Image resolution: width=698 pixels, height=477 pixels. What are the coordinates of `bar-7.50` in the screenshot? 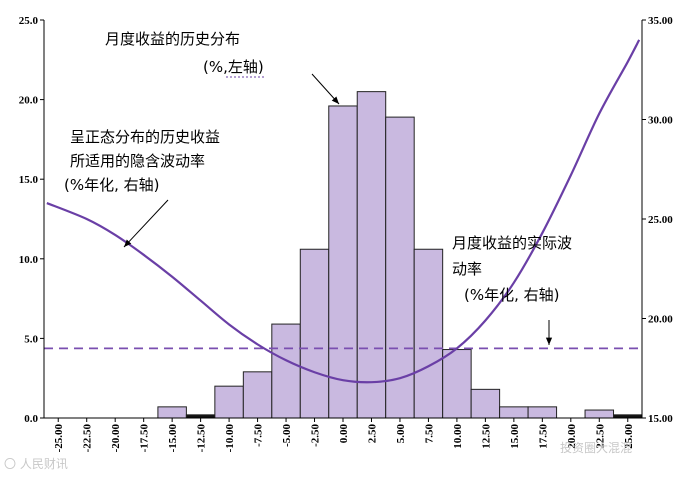 It's located at (428, 333).